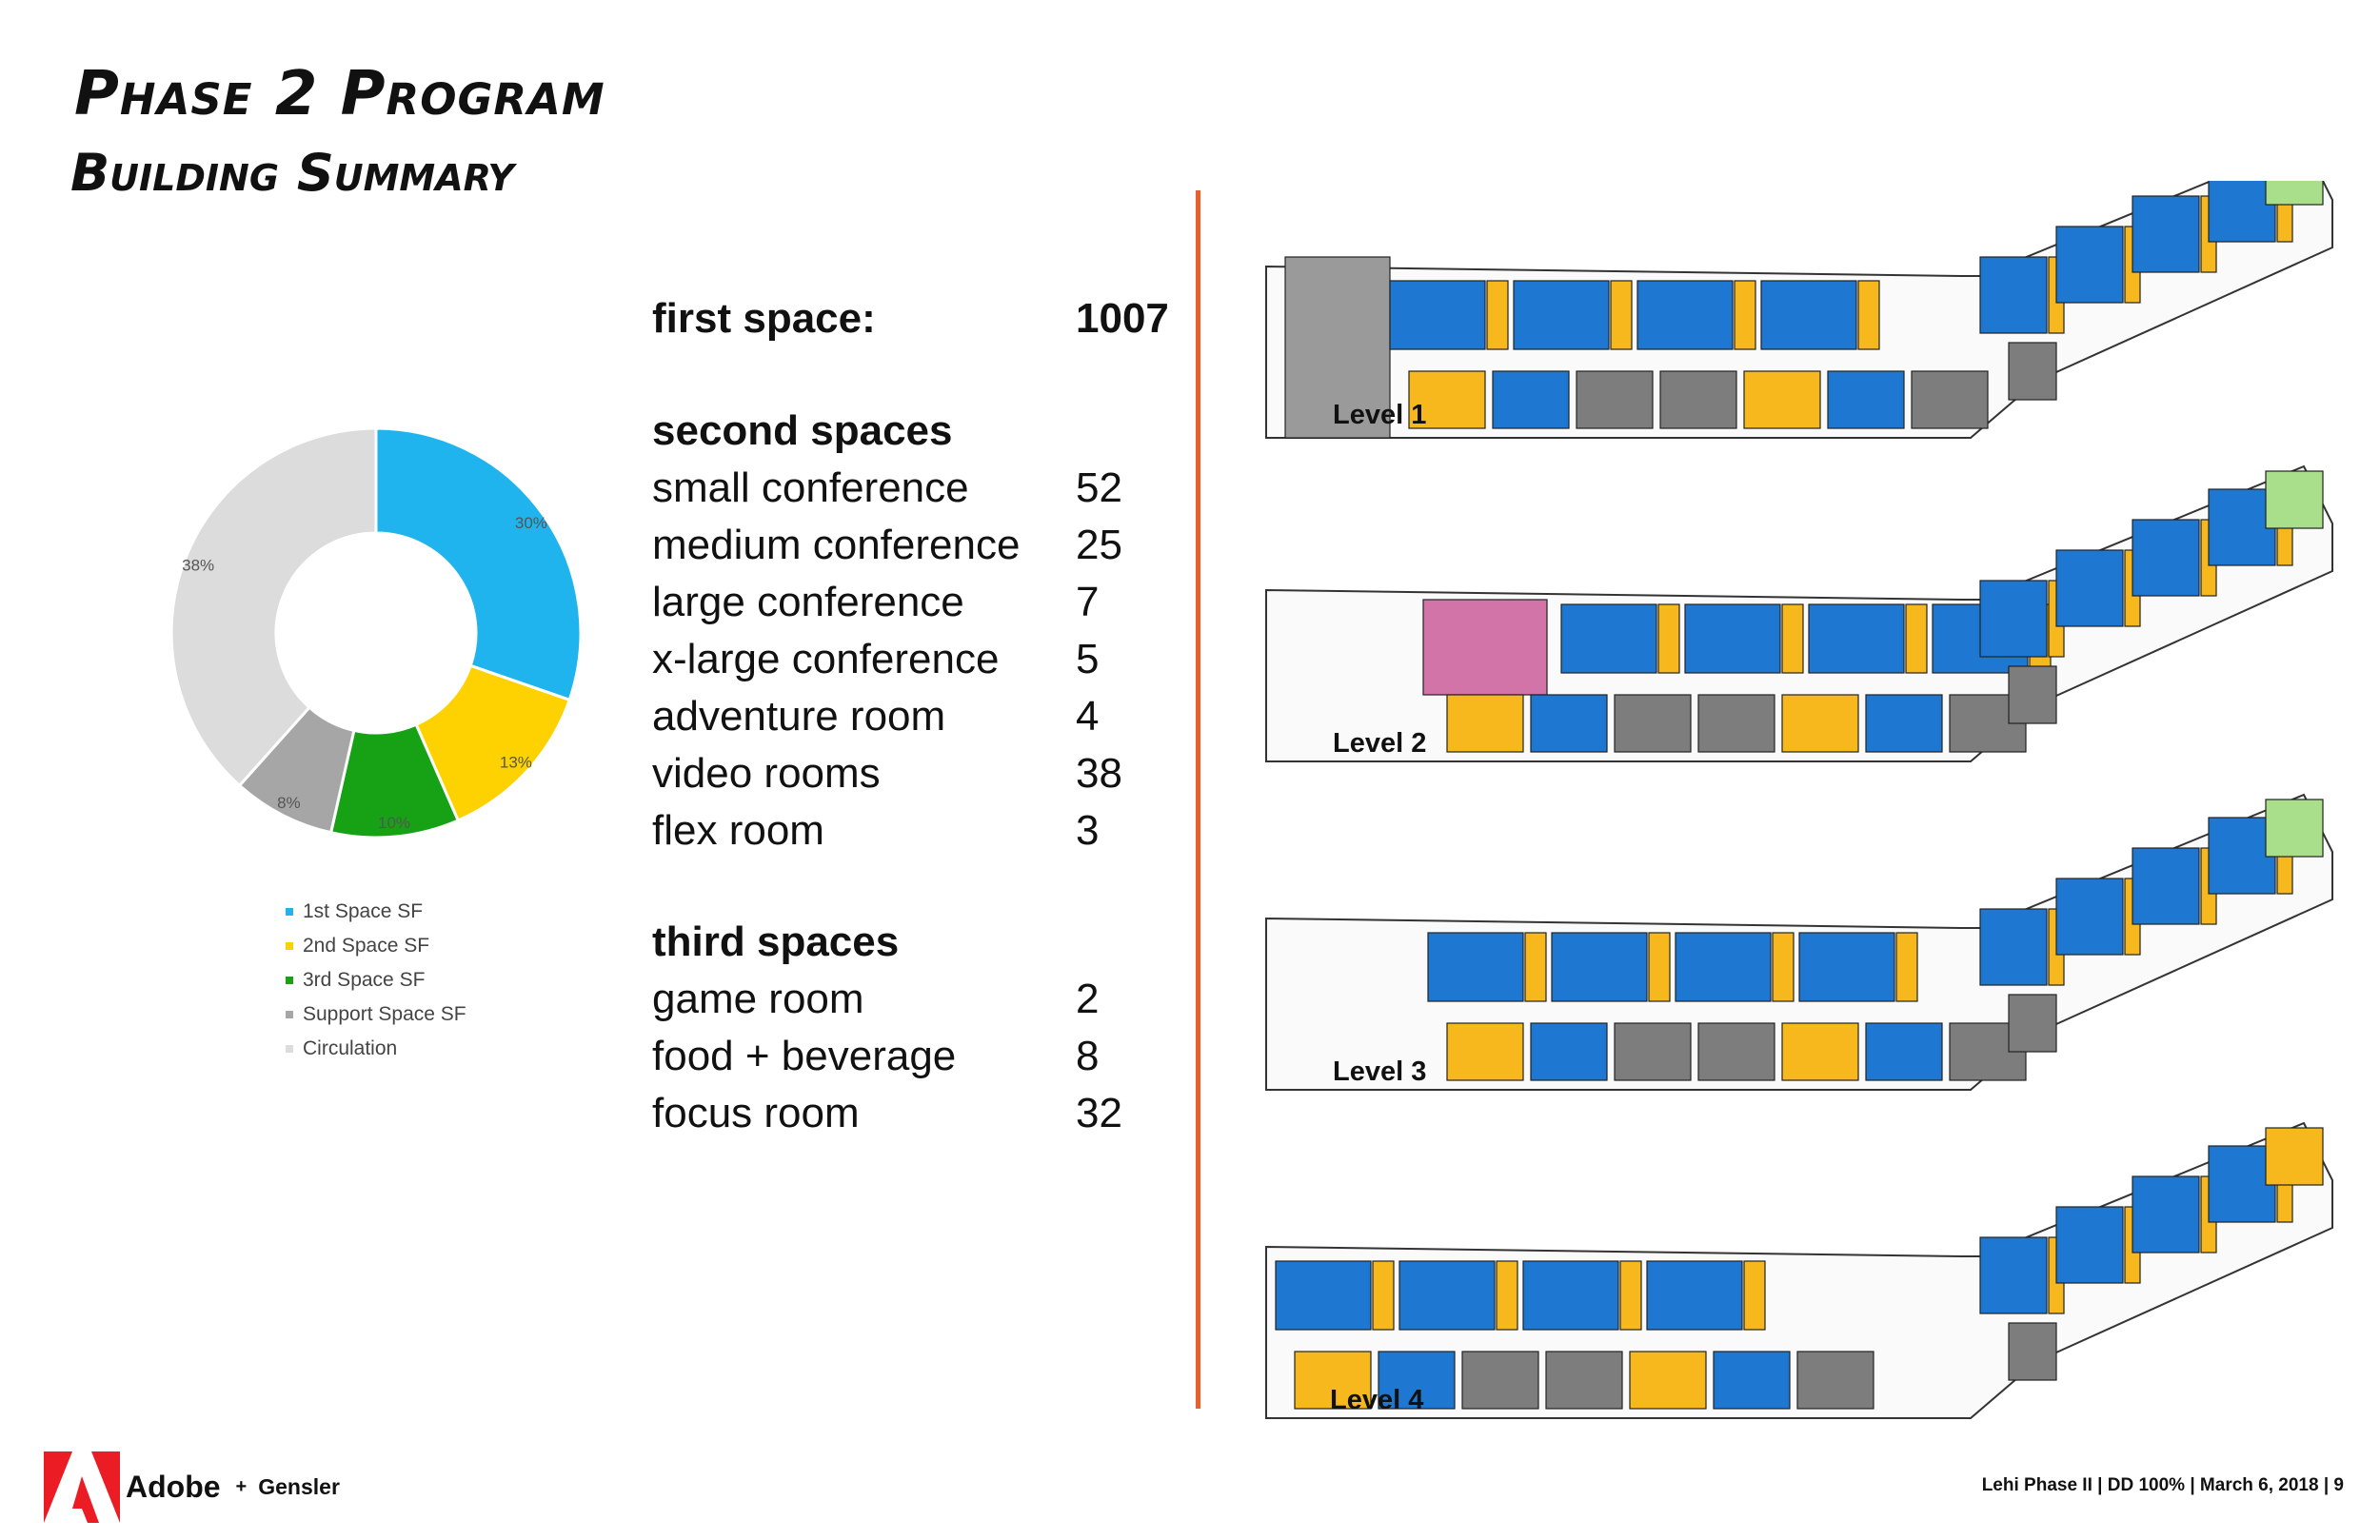 The height and width of the screenshot is (1540, 2380). What do you see at coordinates (826, 659) in the screenshot?
I see `stat-label: x-large conference` at bounding box center [826, 659].